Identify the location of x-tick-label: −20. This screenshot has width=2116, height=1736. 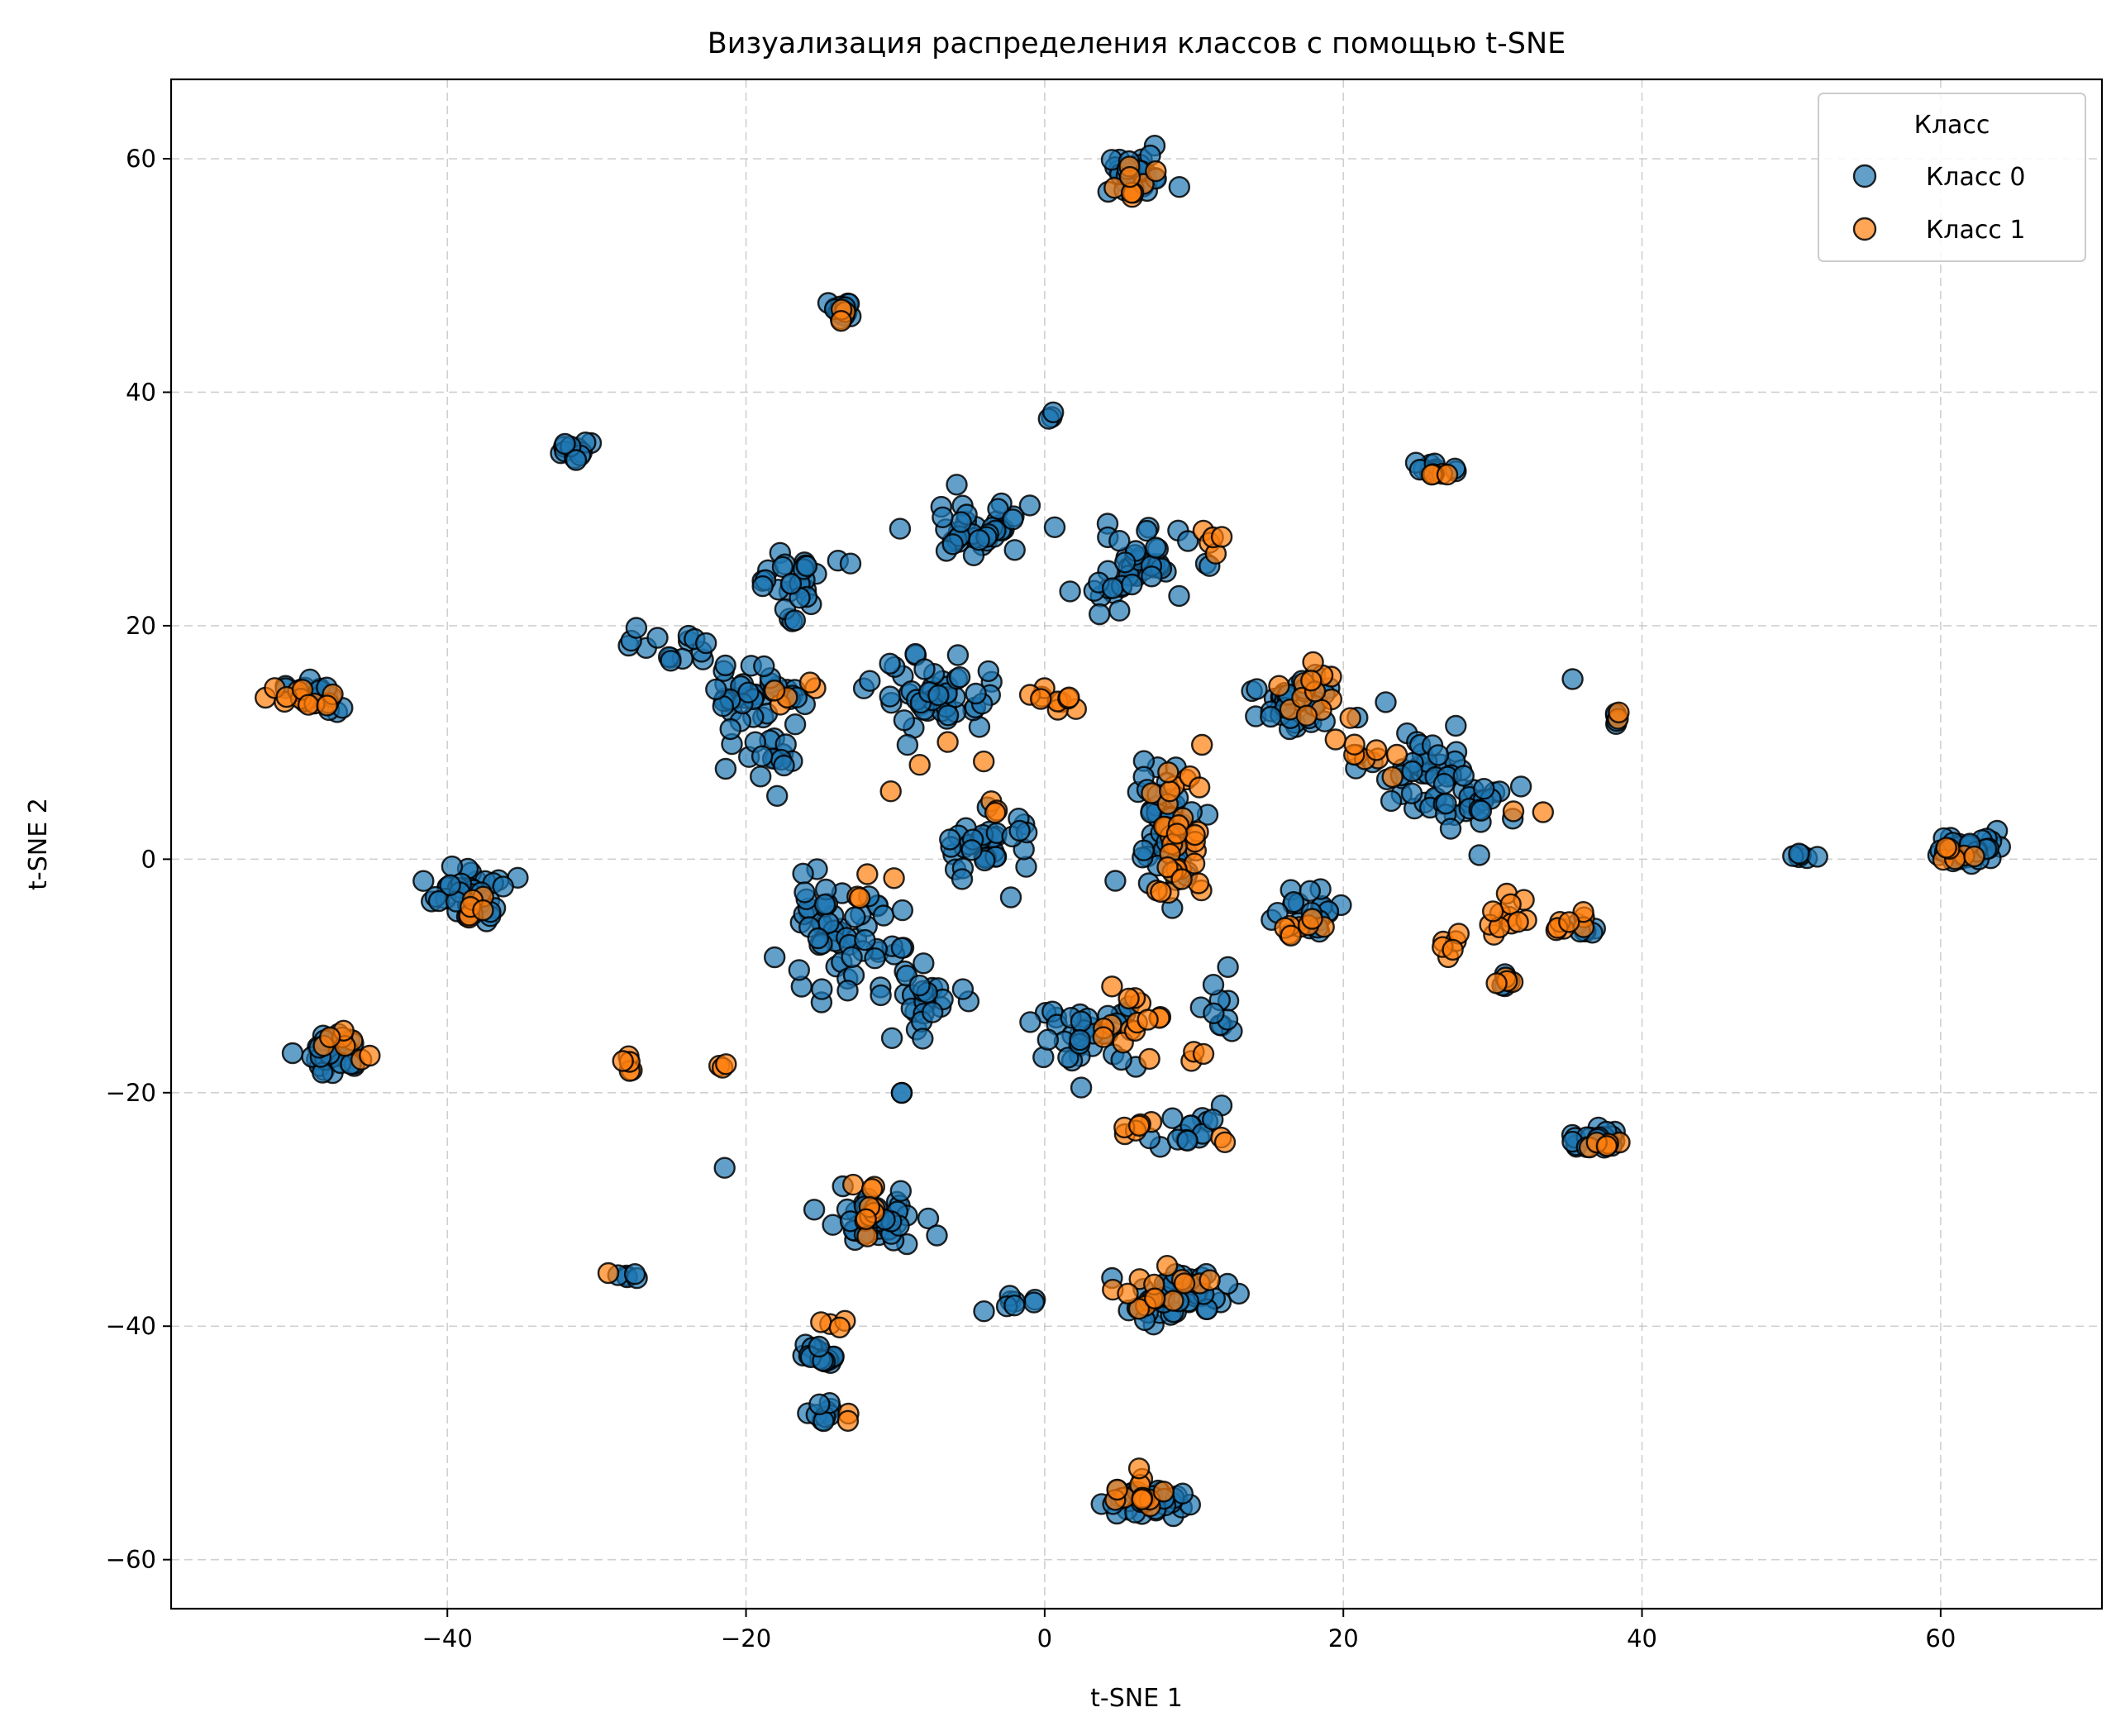
(746, 1638).